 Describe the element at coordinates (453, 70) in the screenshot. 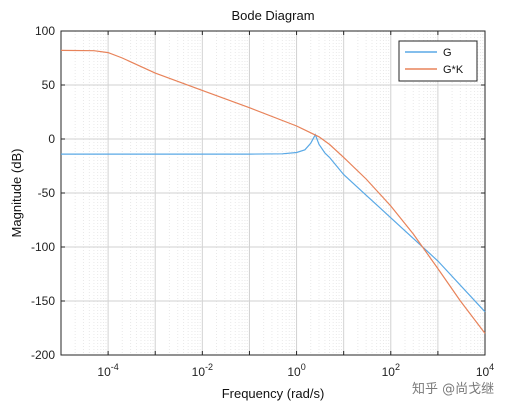

I see `legend-label: G*K` at that location.